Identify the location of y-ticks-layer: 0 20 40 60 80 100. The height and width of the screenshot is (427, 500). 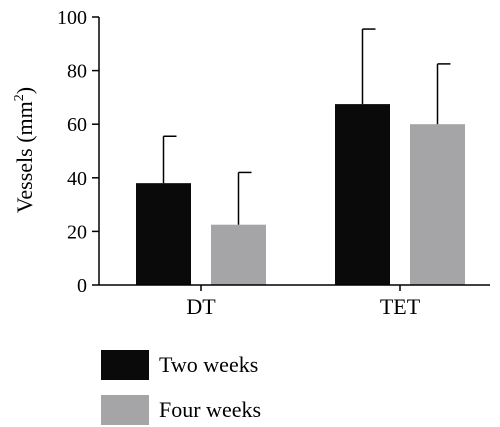
(78, 152).